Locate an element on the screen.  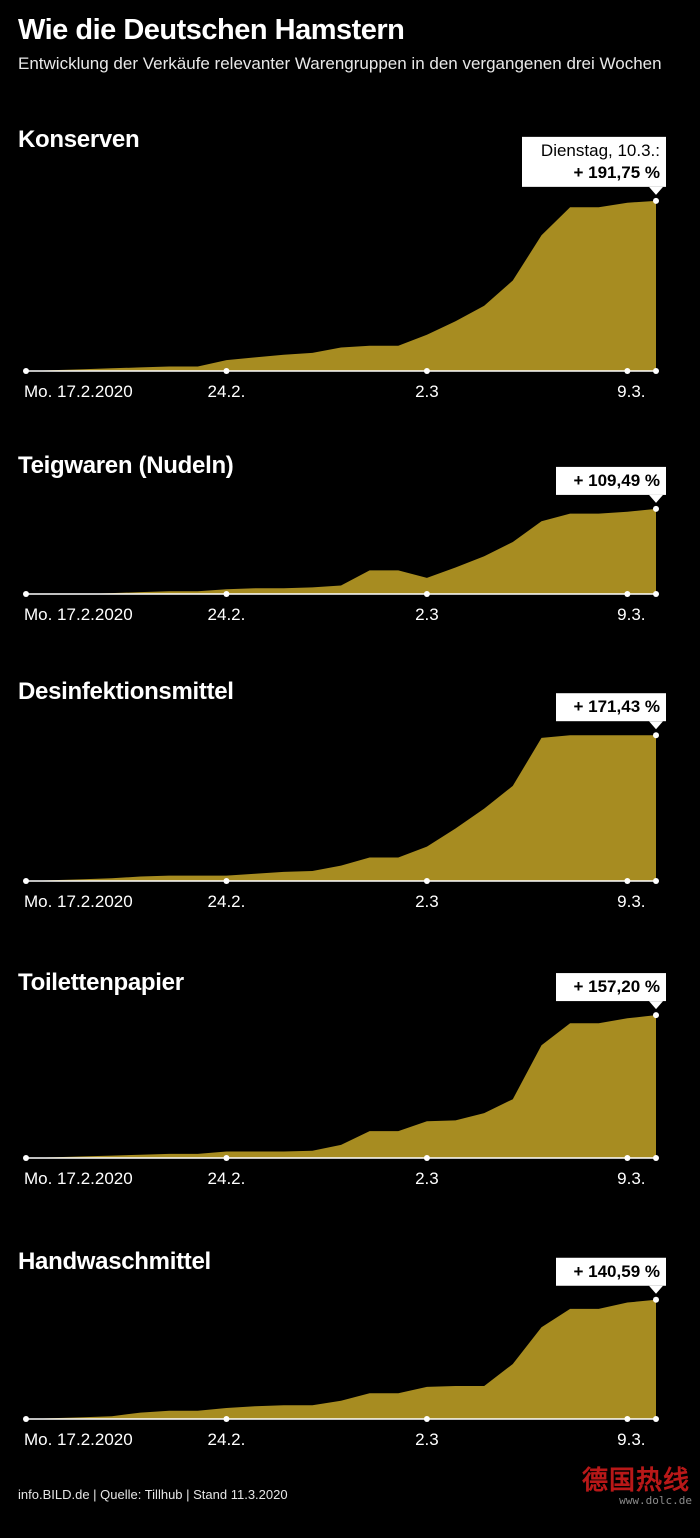
chart-title: Handwaschmittel is located at coordinates (114, 1261).